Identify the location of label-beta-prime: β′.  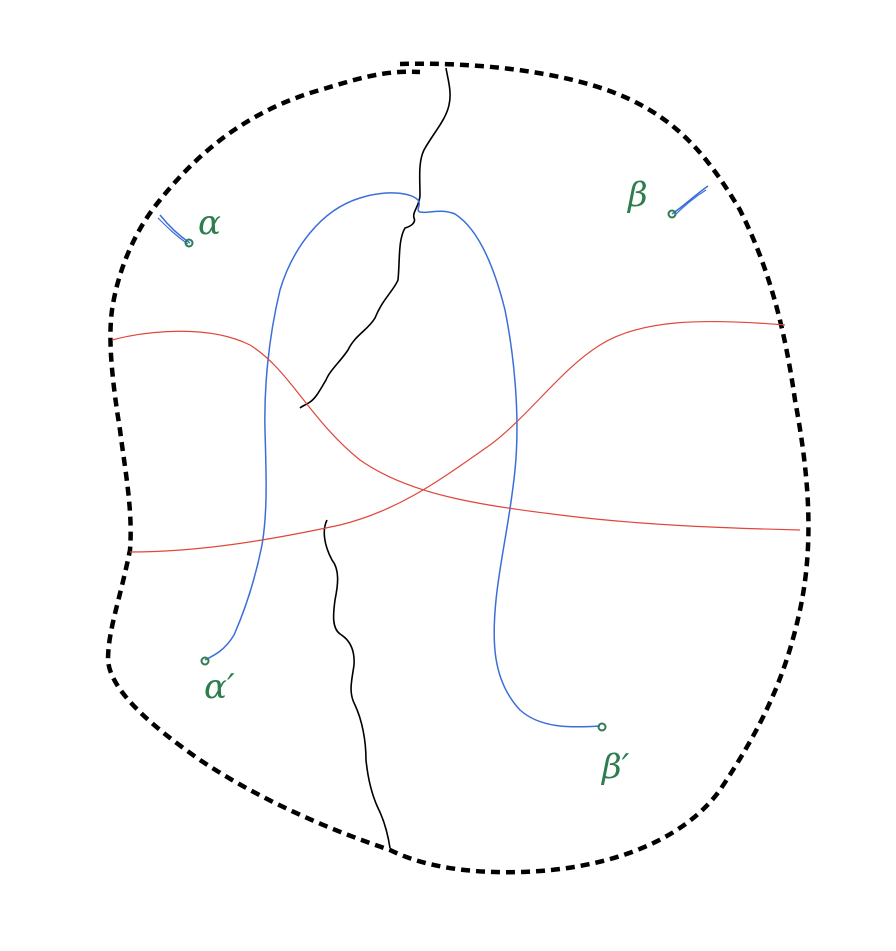
(615, 767).